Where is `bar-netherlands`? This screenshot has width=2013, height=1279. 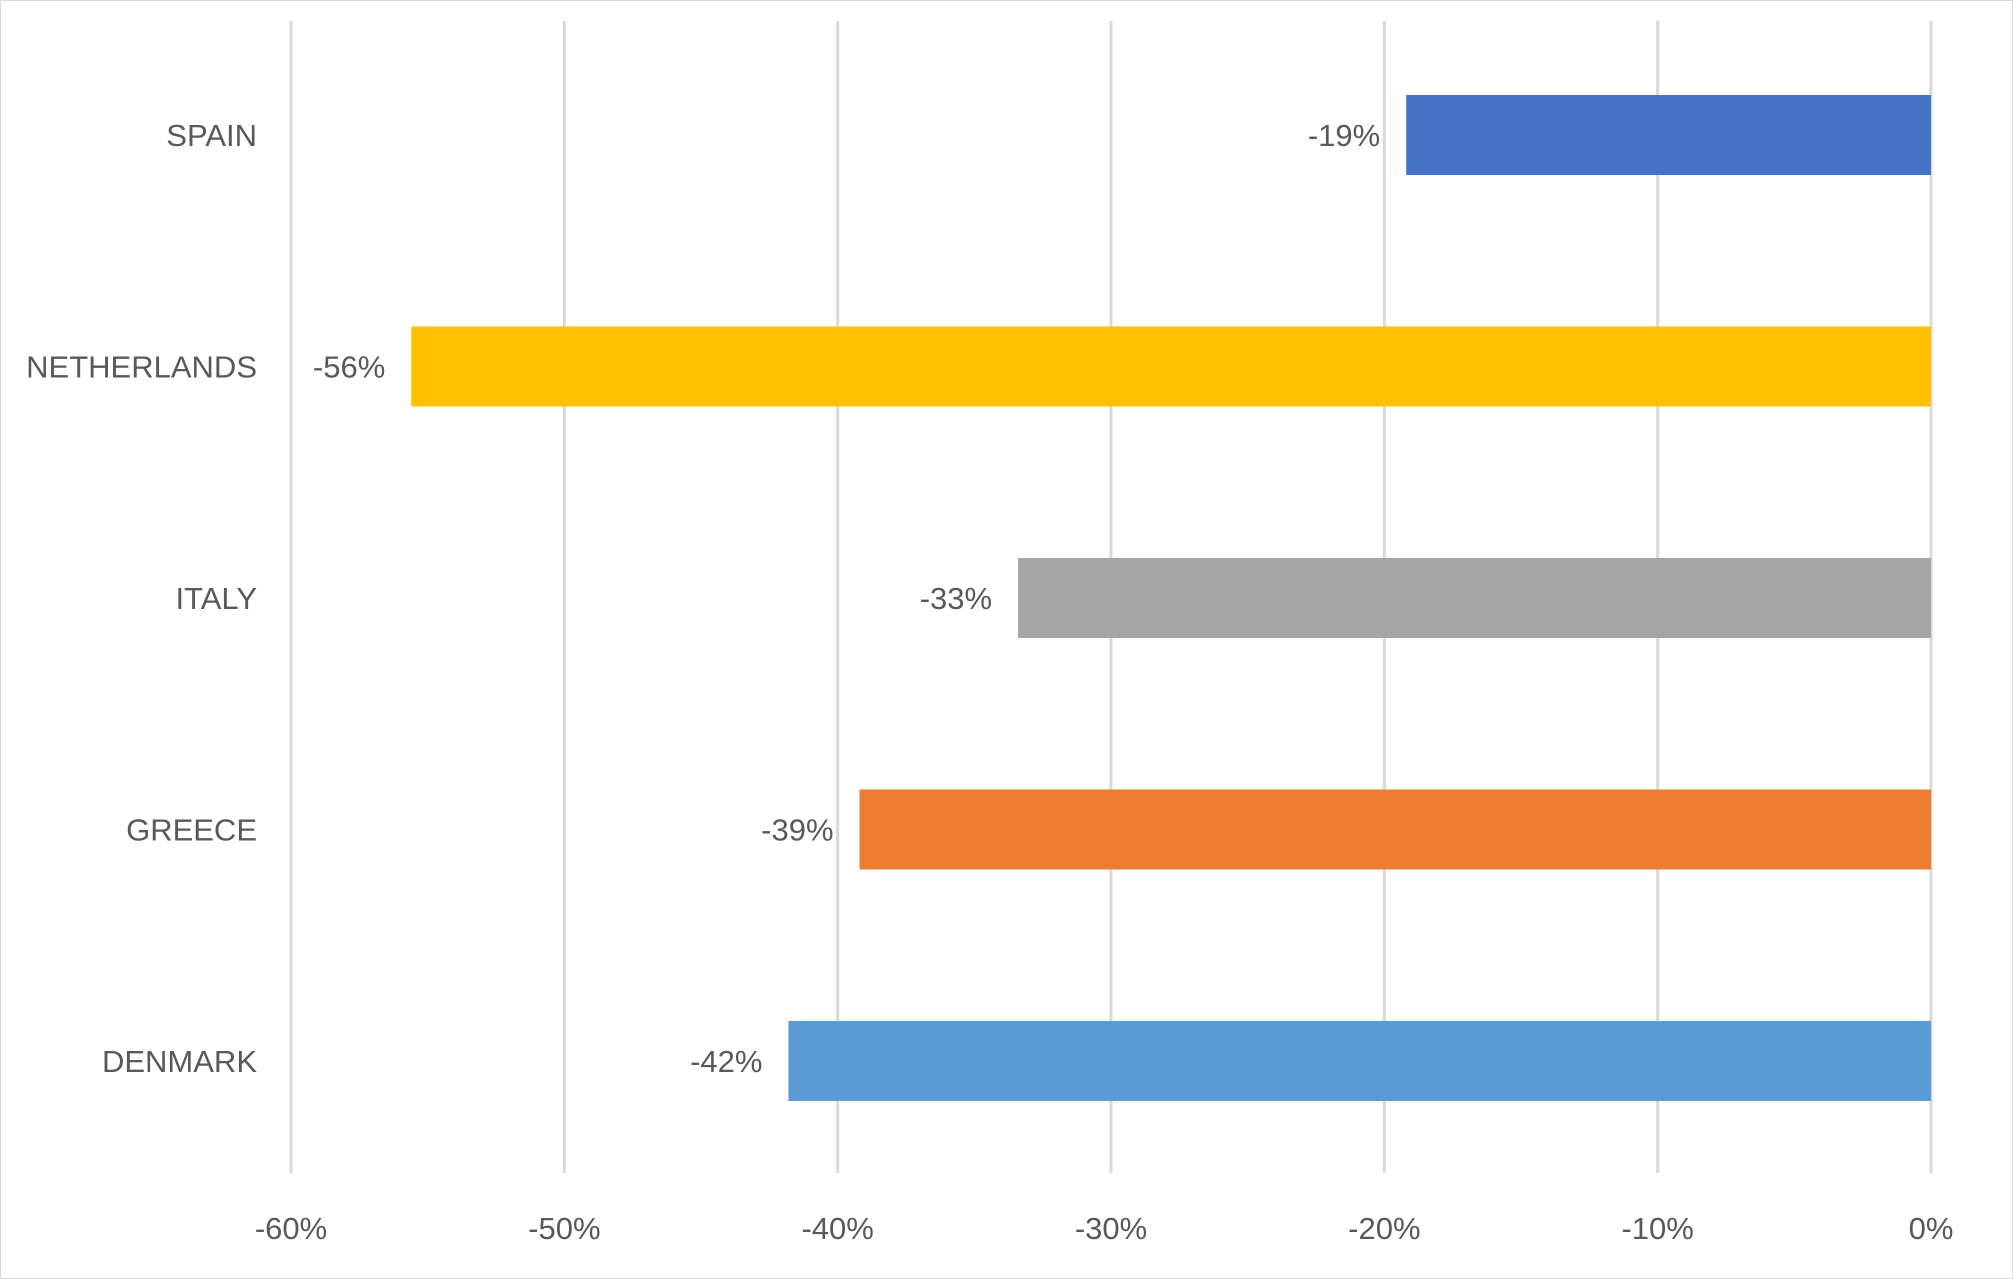
bar-netherlands is located at coordinates (1171, 366).